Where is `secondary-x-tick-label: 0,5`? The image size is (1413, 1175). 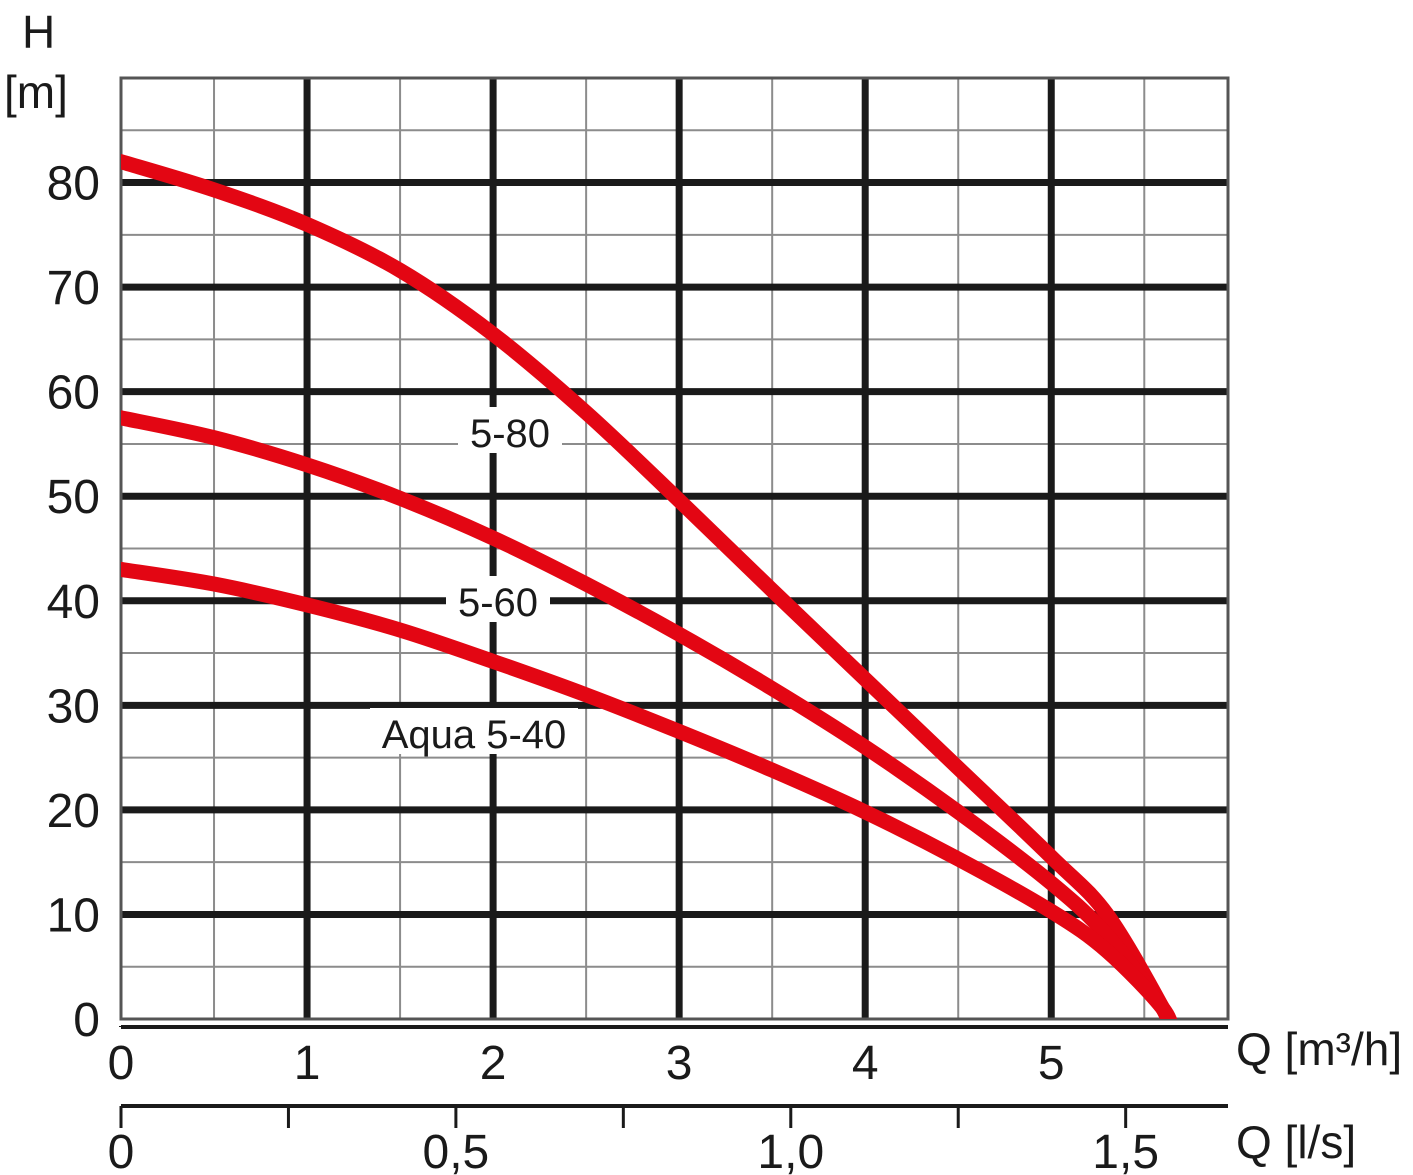 secondary-x-tick-label: 0,5 is located at coordinates (456, 1150).